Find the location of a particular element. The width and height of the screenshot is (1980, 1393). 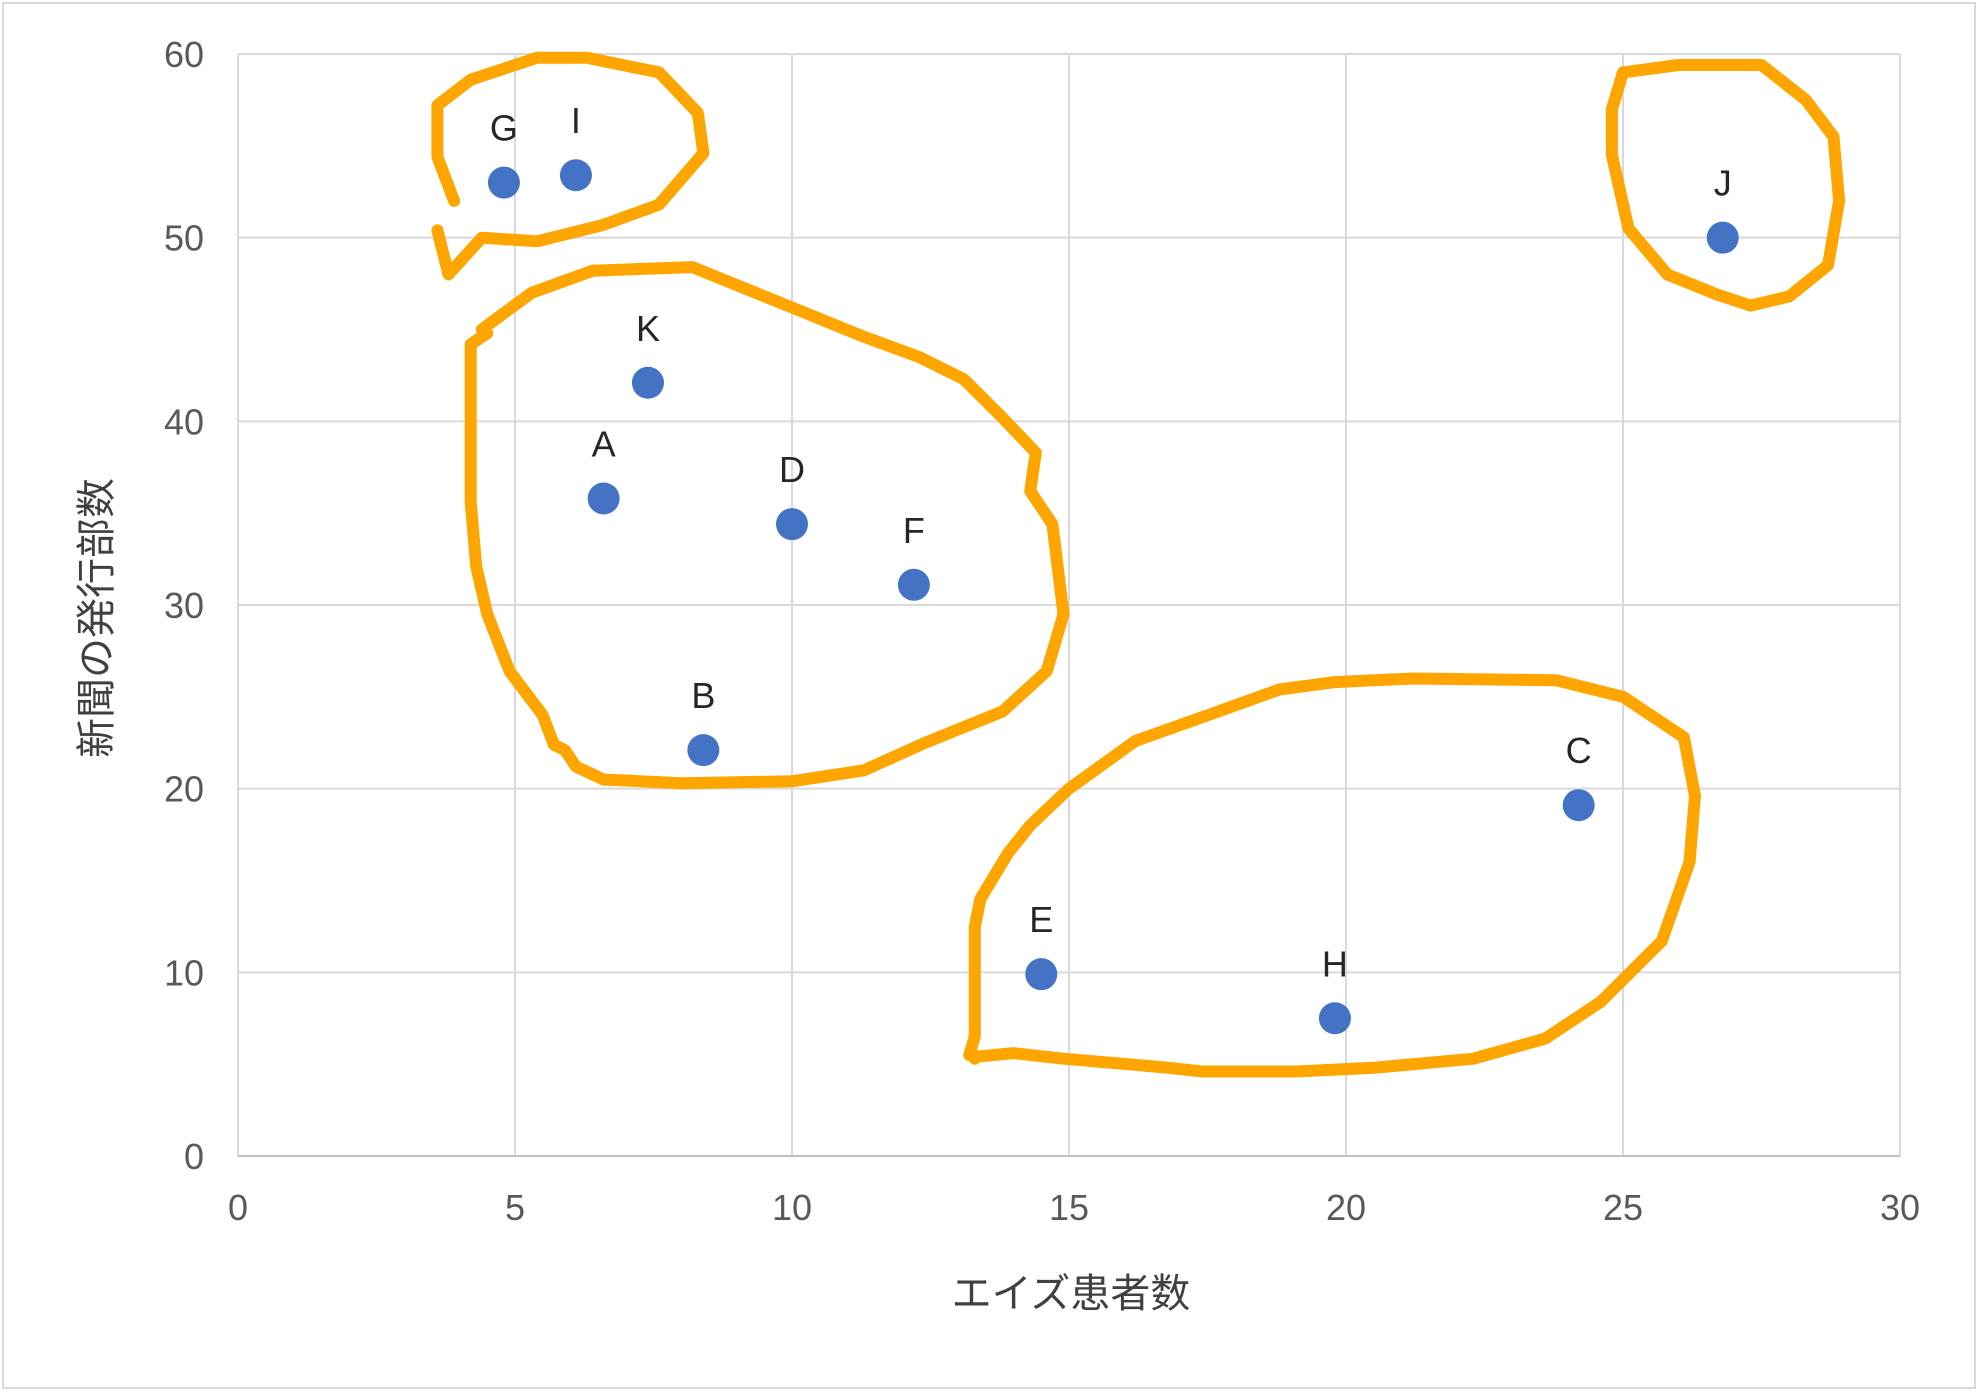

data-point-e is located at coordinates (1041, 974).